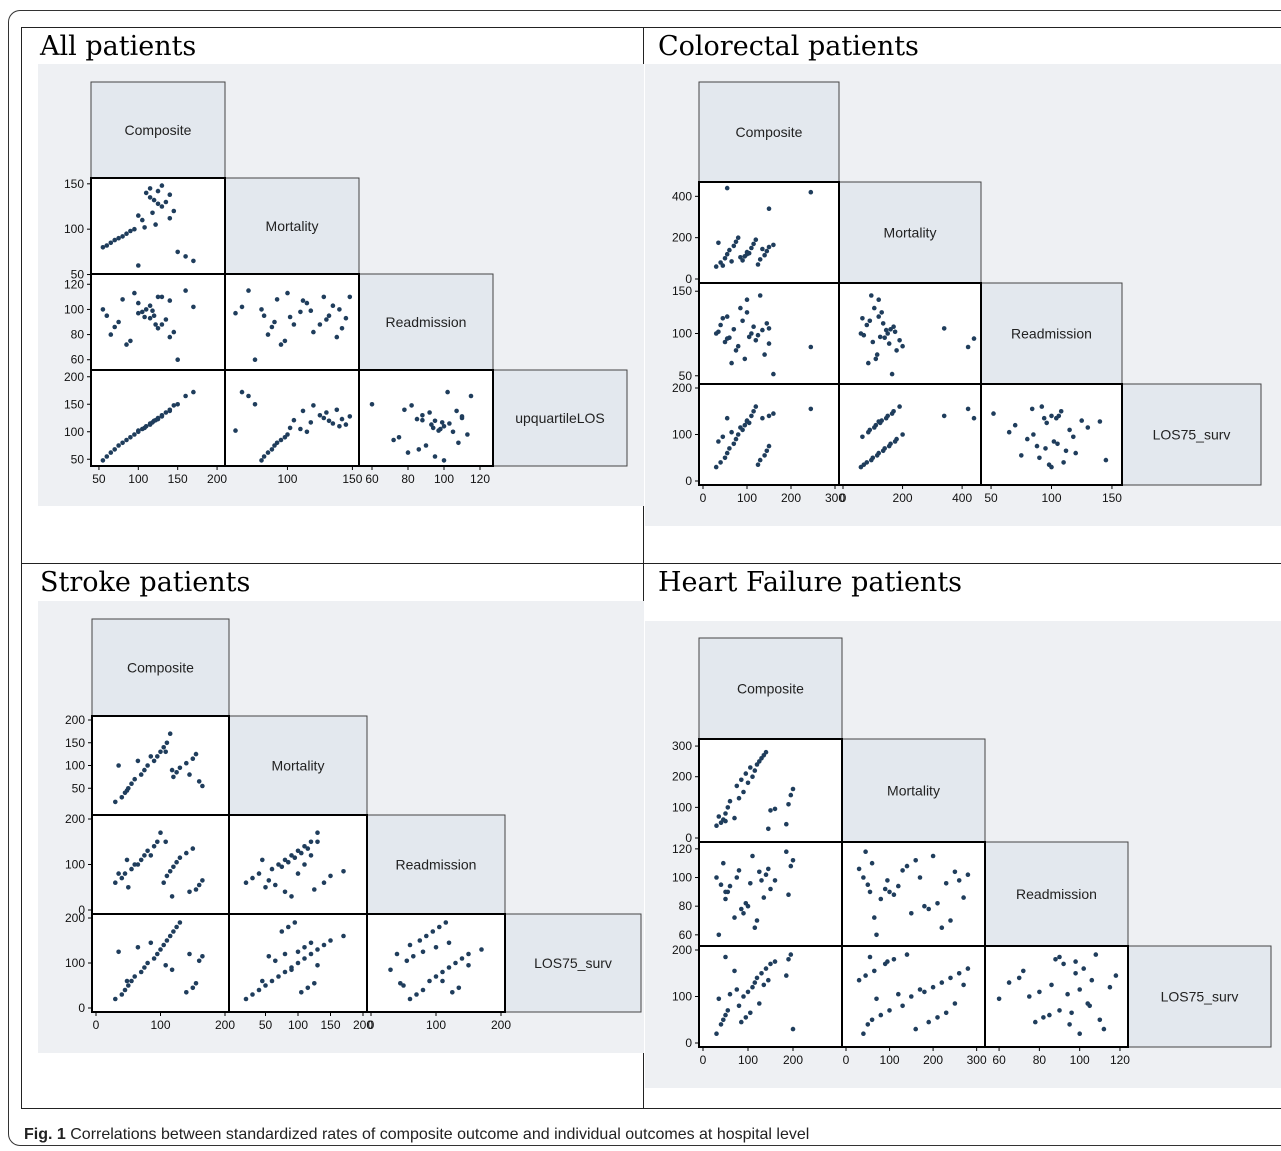 This screenshot has width=1281, height=1151. Describe the element at coordinates (651, 563) in the screenshot. I see `grid-divider-horizontal` at that location.